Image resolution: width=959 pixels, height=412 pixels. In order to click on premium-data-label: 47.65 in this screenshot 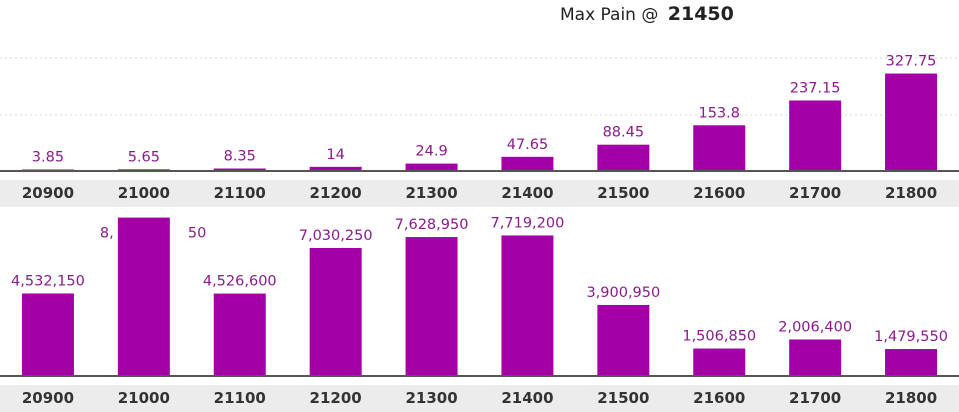, I will do `click(528, 145)`.